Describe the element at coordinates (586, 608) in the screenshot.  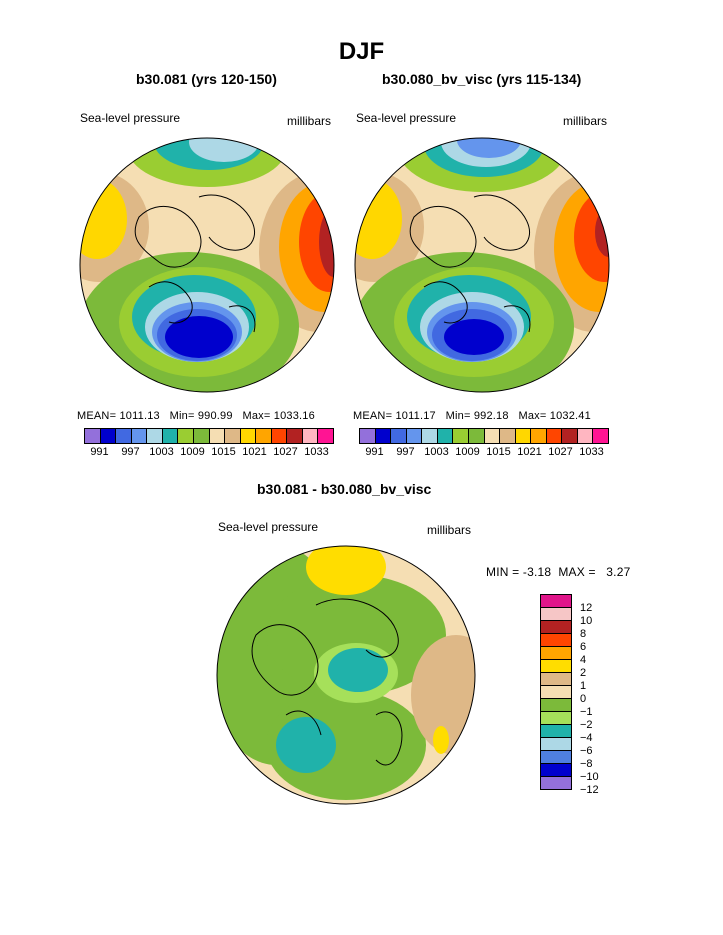
I see `colorbar-label: 12` at that location.